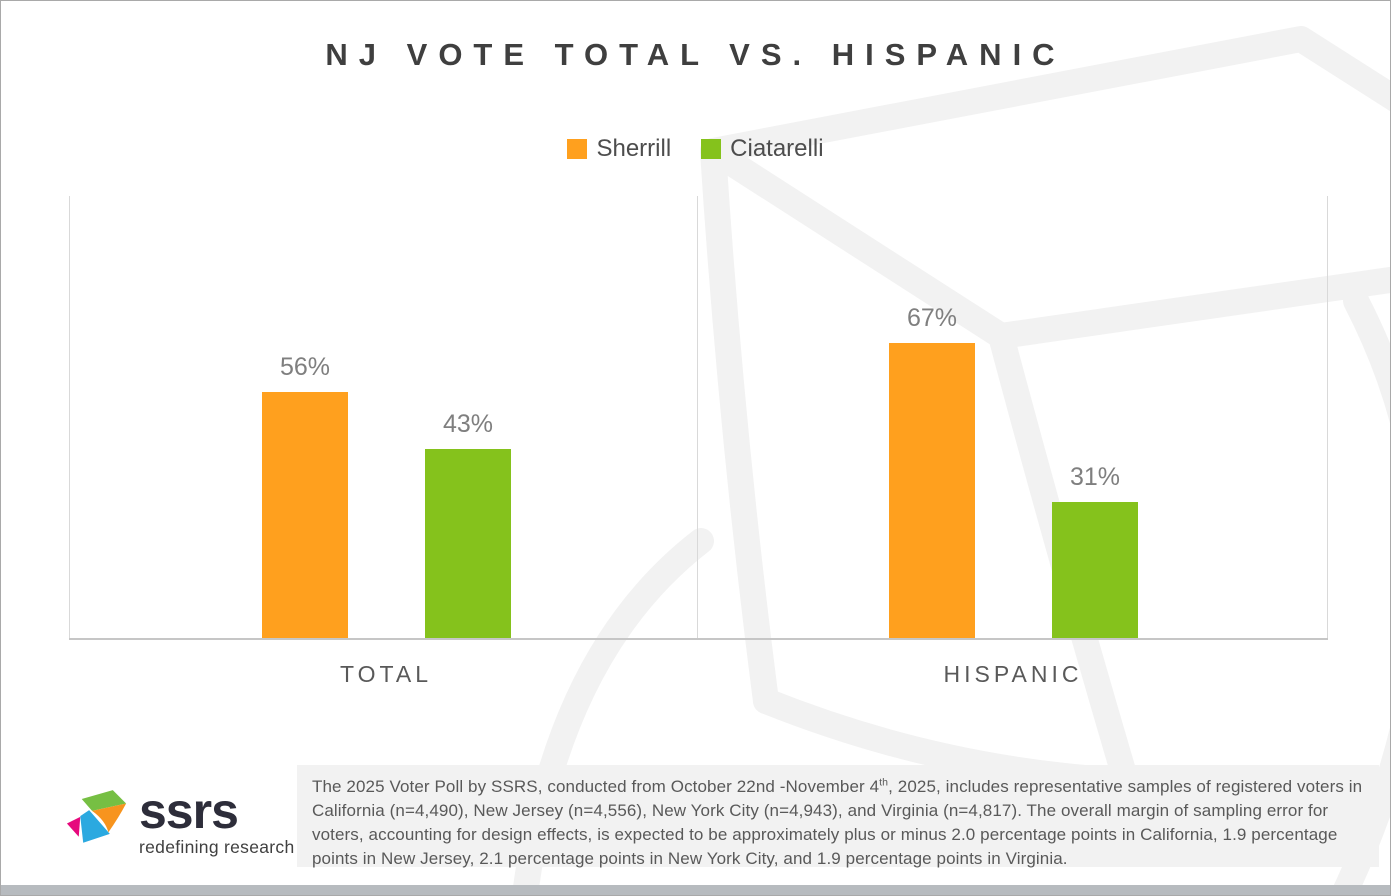 This screenshot has width=1391, height=896. Describe the element at coordinates (577, 149) in the screenshot. I see `sherrill-swatch-icon` at that location.